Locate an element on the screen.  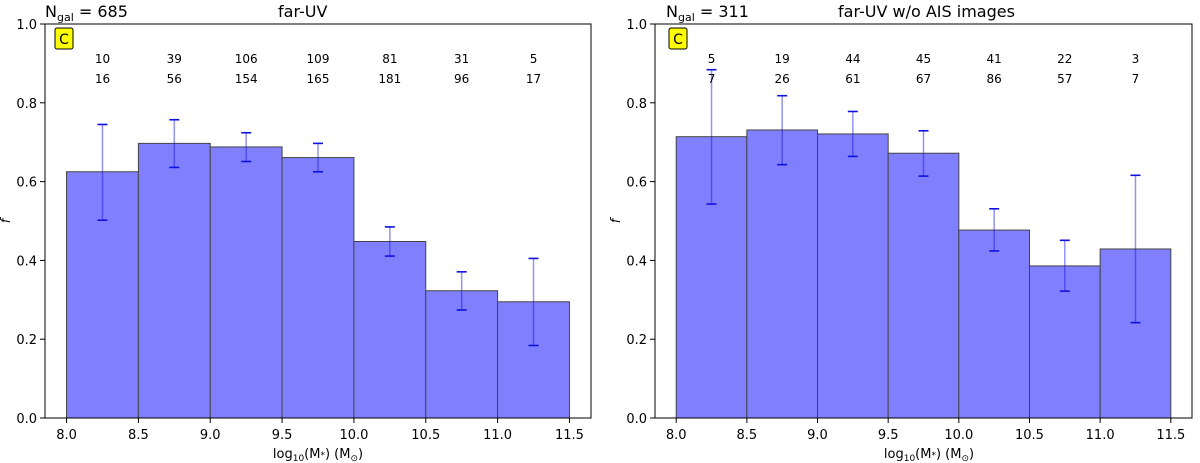
count-denominator-label: 17 is located at coordinates (533, 79).